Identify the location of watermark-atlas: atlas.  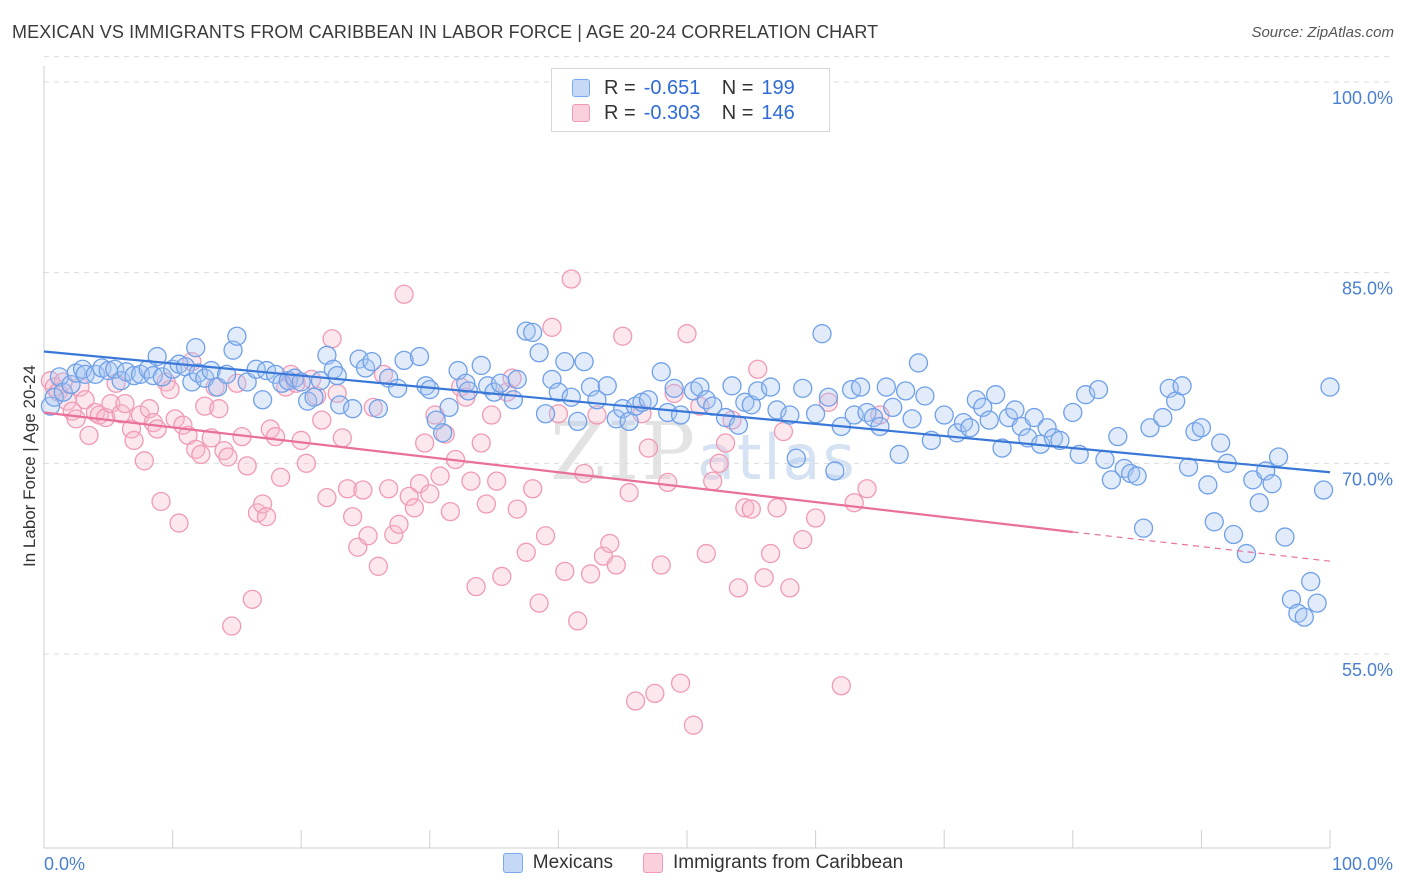
(777, 457).